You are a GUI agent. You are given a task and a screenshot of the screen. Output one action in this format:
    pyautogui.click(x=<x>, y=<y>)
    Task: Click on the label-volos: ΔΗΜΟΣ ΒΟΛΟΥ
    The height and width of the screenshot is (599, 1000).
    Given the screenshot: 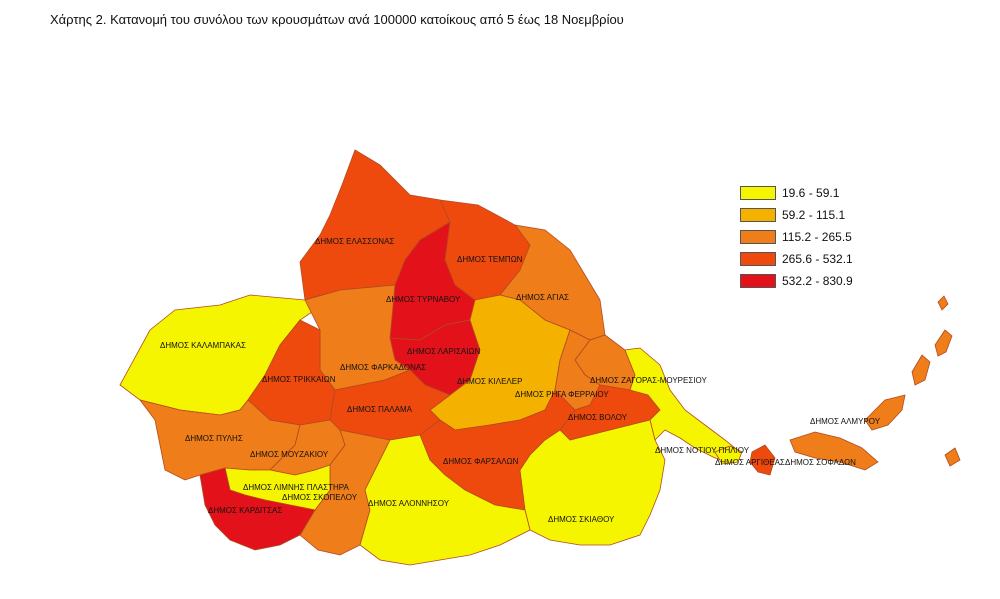 What is the action you would take?
    pyautogui.click(x=598, y=417)
    